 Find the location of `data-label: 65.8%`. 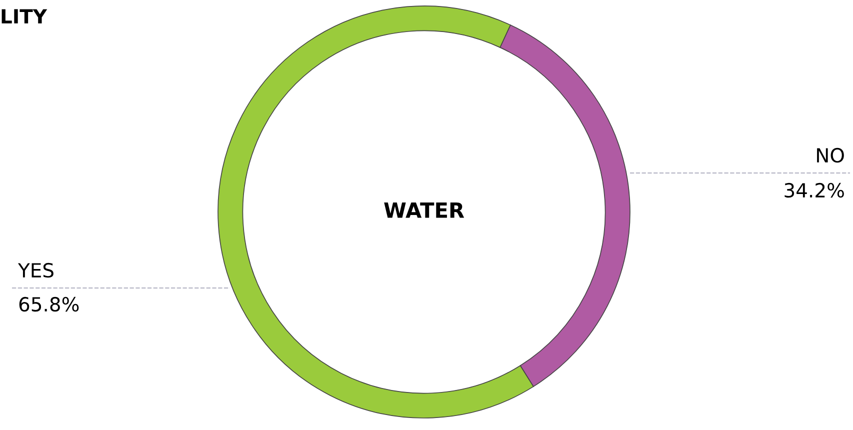

data-label: 65.8% is located at coordinates (49, 304).